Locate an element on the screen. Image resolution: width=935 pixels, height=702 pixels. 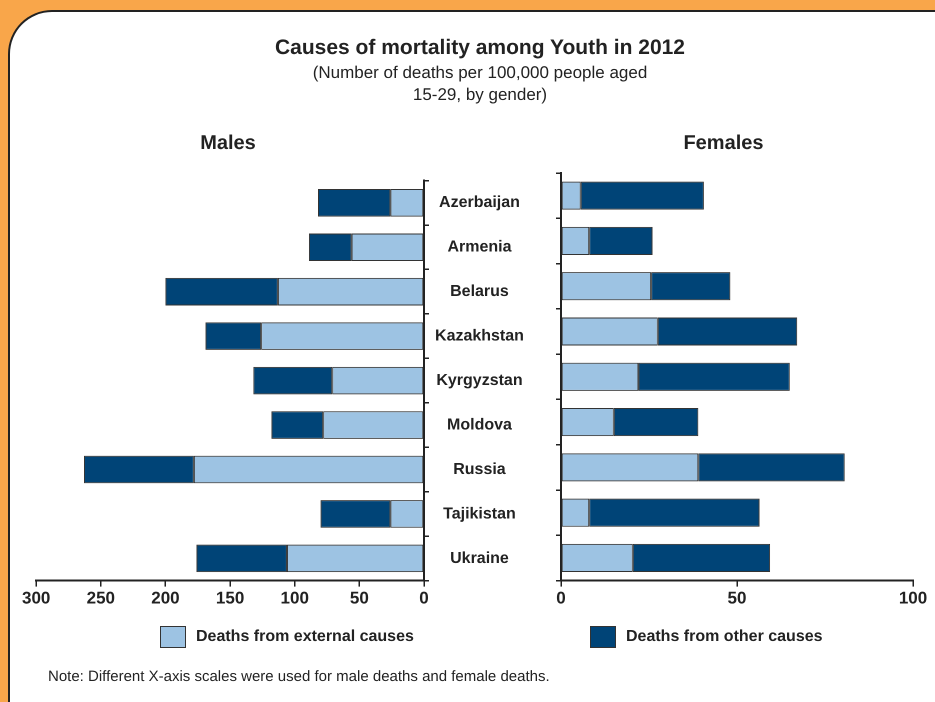
y-tick-label: Belarus is located at coordinates (479, 291).